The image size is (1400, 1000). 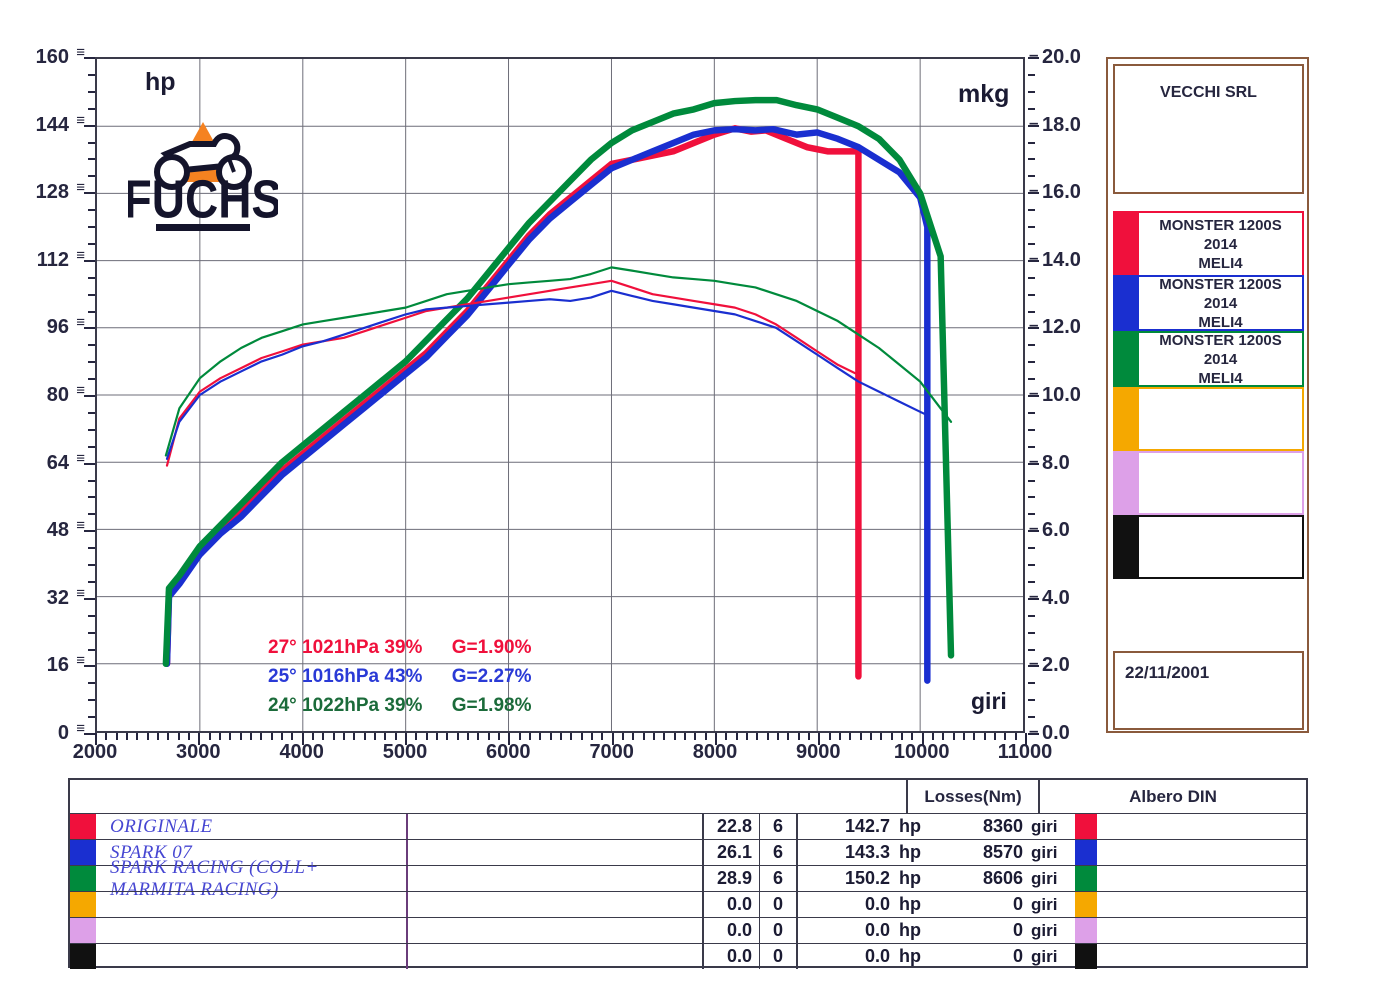 I want to click on condition-g: G=1.98%, so click(x=491, y=705).